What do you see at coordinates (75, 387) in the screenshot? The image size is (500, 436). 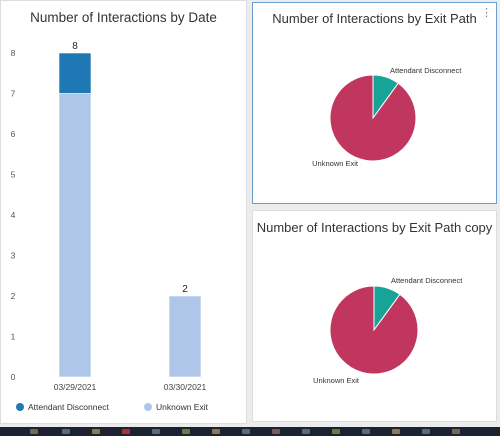 I see `x-tick-label: 03/29/2021` at bounding box center [75, 387].